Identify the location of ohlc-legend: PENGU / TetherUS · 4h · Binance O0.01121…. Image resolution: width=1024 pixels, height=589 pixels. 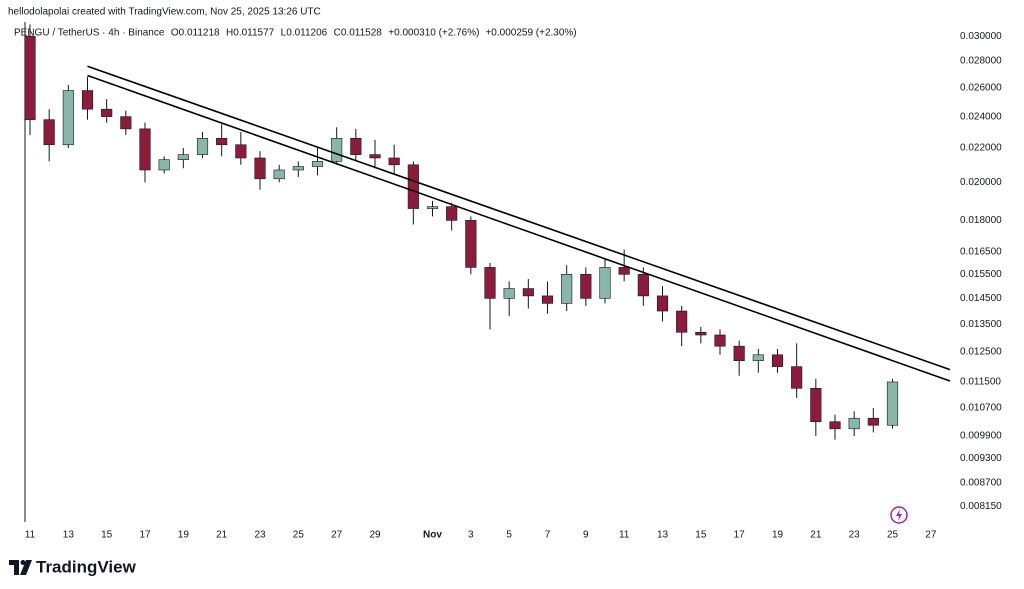
(295, 33).